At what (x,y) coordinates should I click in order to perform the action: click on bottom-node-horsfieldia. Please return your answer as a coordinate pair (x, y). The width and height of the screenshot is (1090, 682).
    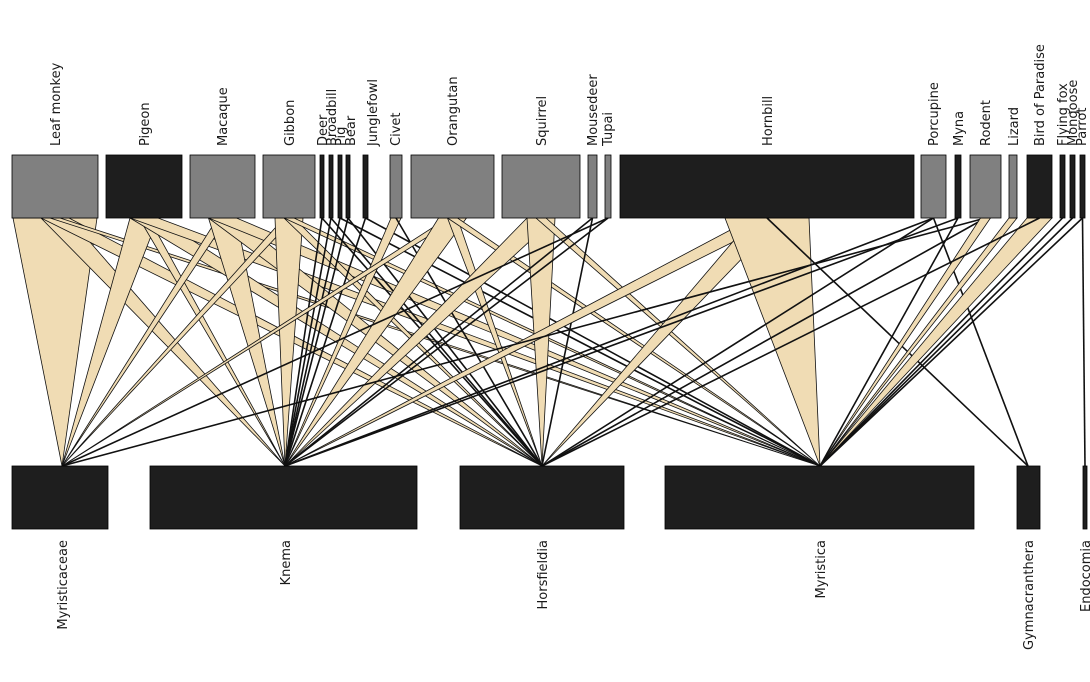
    Looking at the image, I should click on (542, 497).